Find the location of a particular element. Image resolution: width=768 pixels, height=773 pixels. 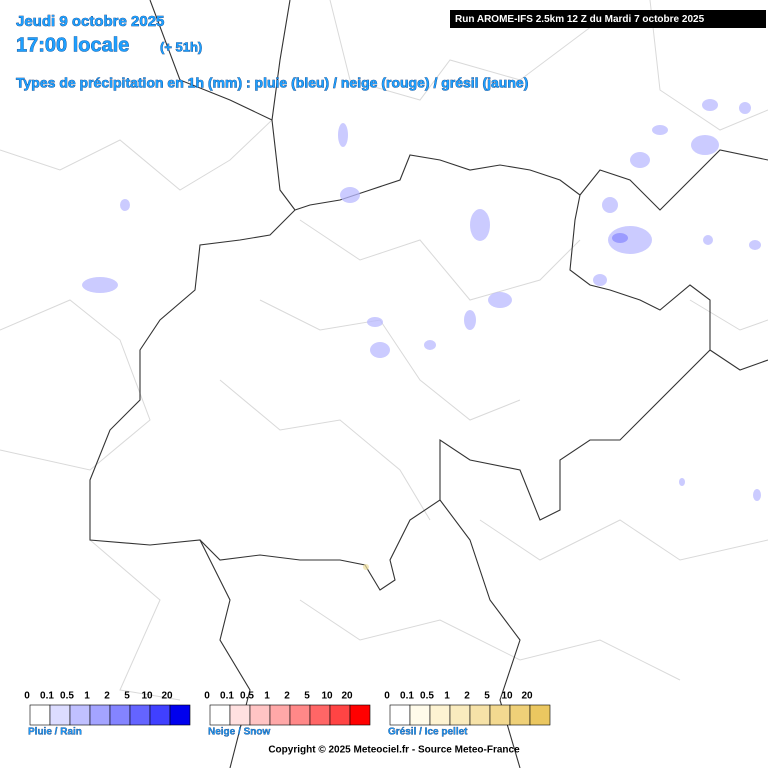

legend-label: Neige / Snow is located at coordinates (239, 732).